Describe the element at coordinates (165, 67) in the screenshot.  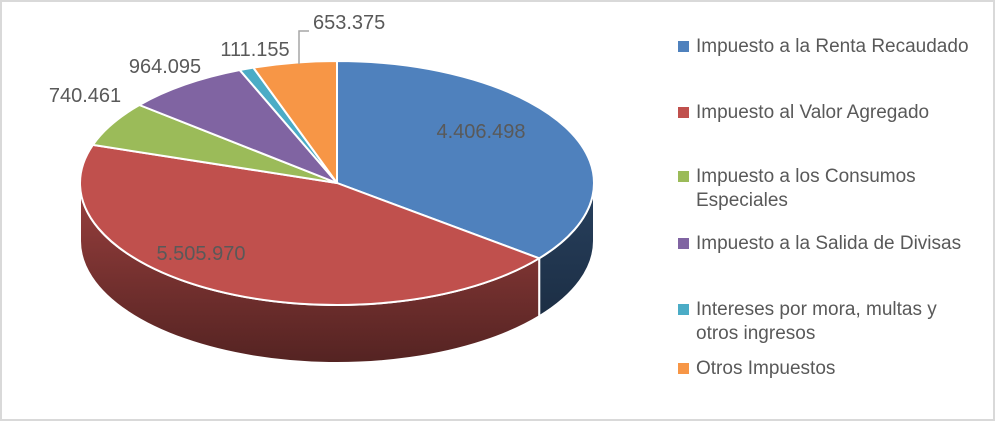
I see `data-label-3: 964.095` at that location.